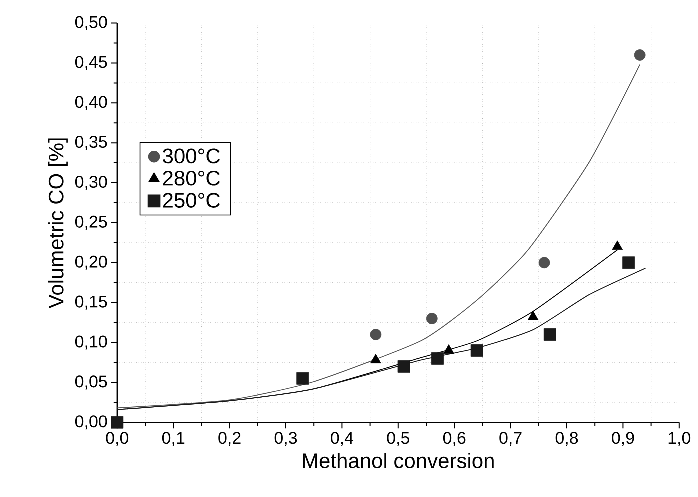  I want to click on y-tick-label: 0,10, so click(91, 343).